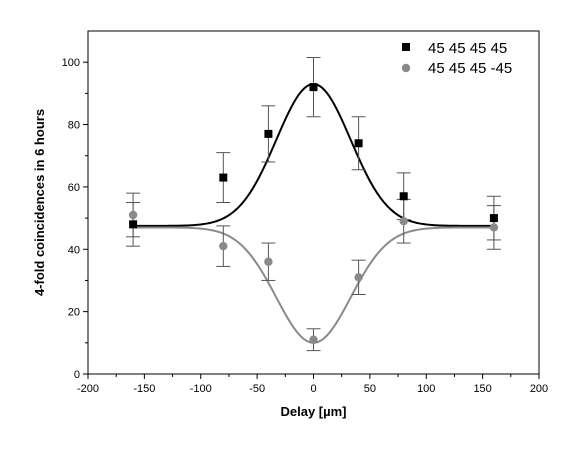  I want to click on legend-marker-square, so click(406, 47).